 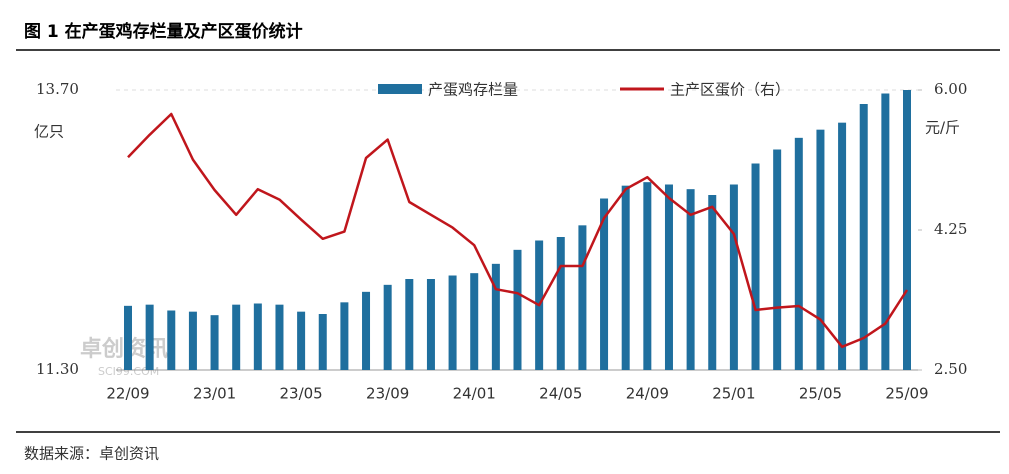 I want to click on x-tick-label: 25/09, so click(x=906, y=394).